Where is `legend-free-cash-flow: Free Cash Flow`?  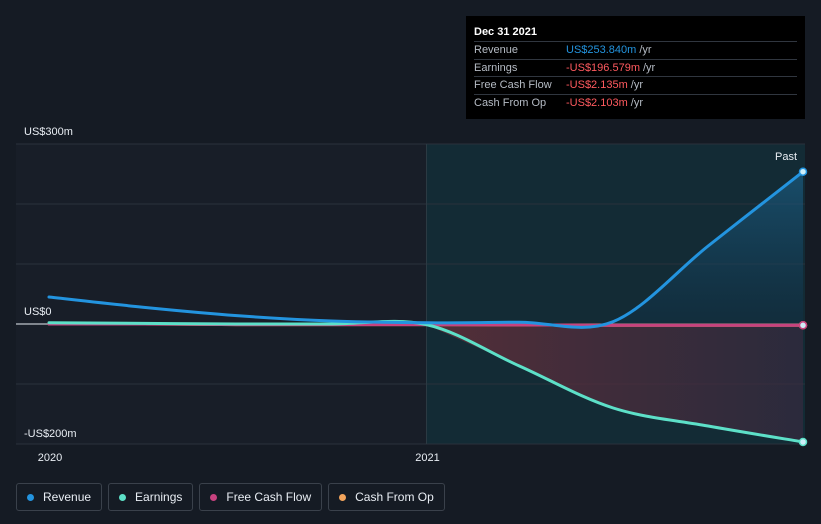
legend-free-cash-flow: Free Cash Flow is located at coordinates (261, 497).